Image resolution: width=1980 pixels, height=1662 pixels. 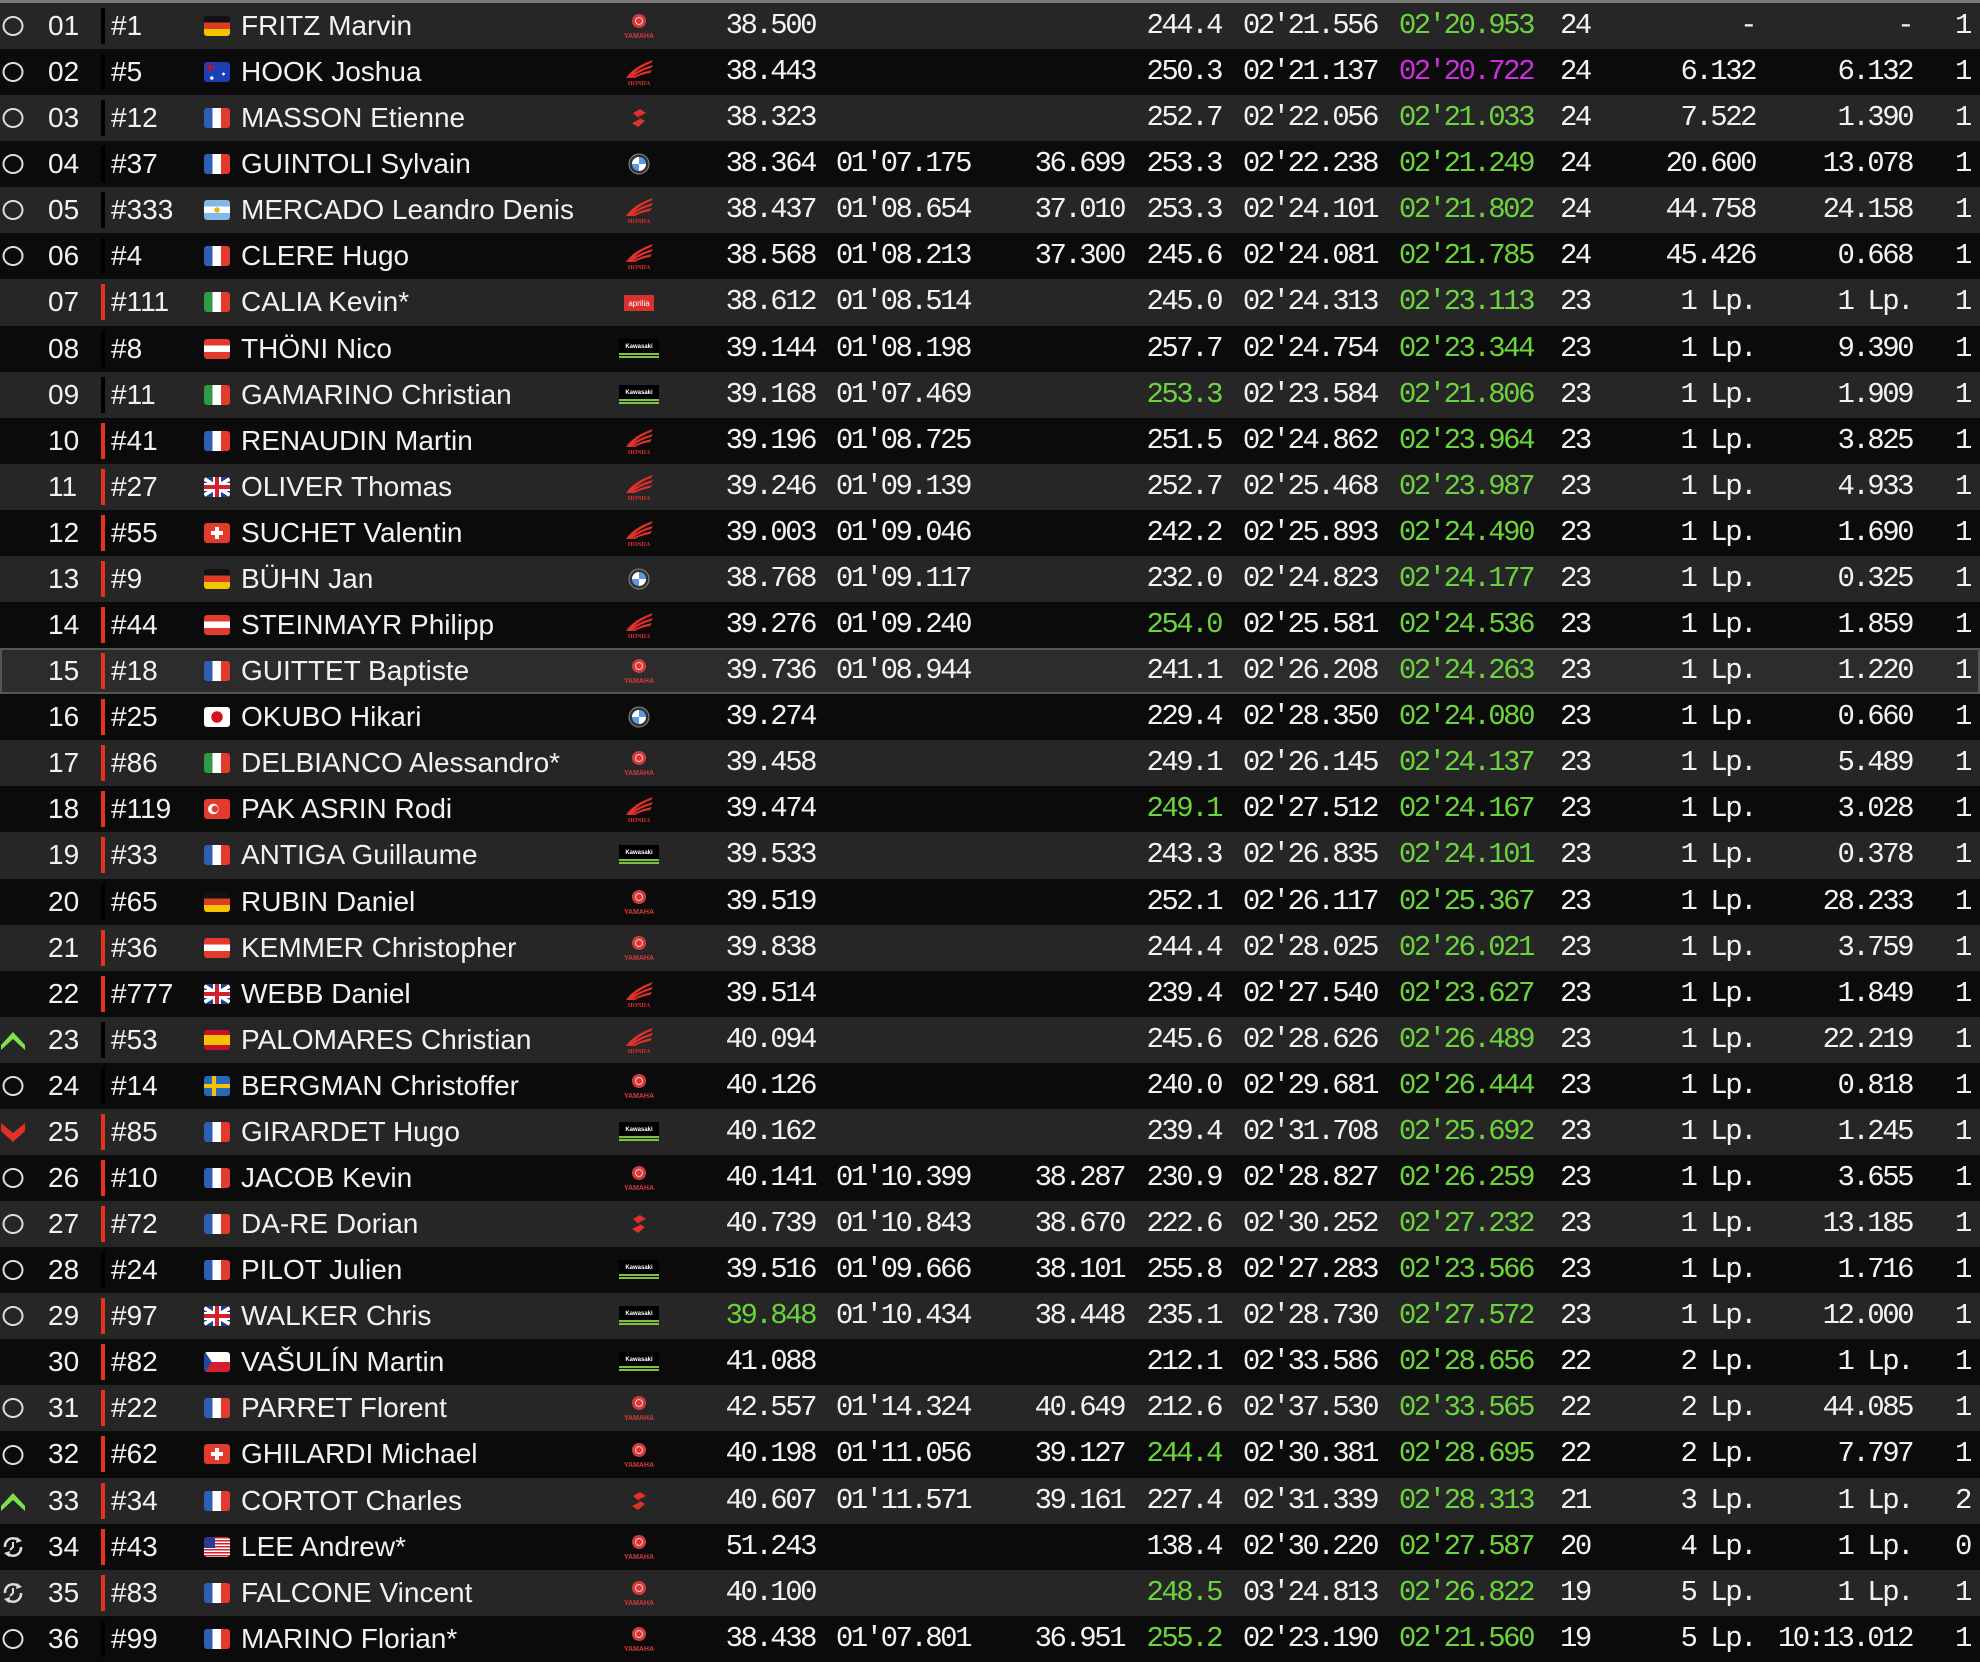 I want to click on rider-name: BÜHN Jan, so click(x=307, y=578).